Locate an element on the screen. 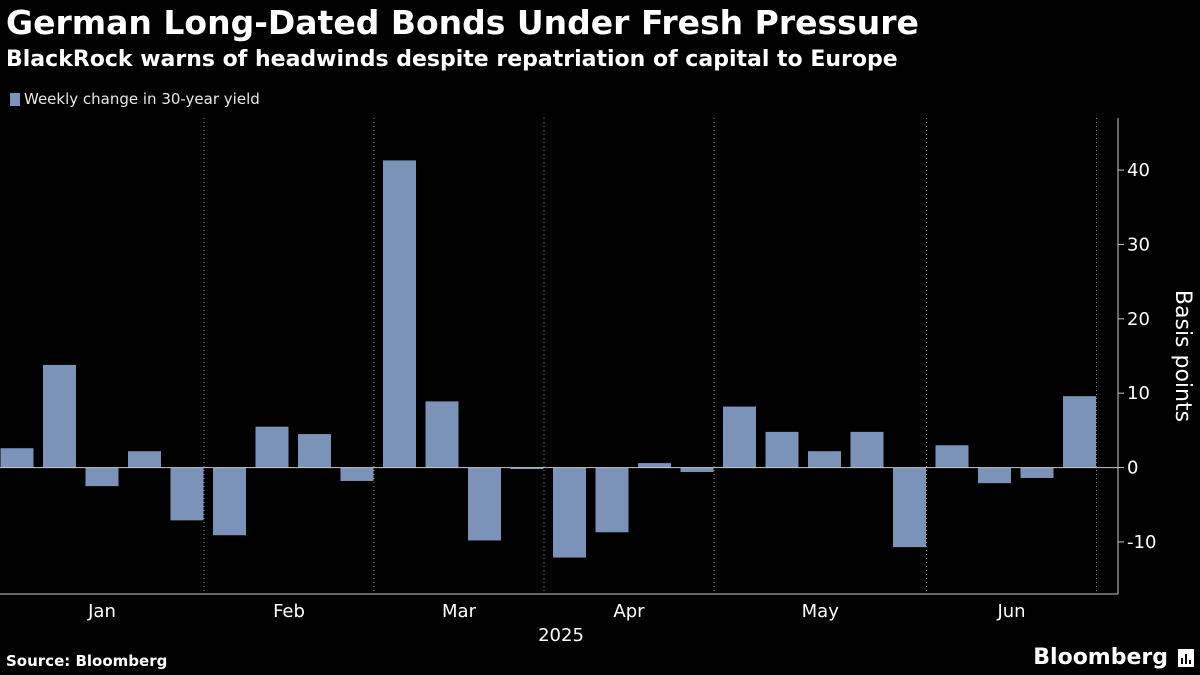 The image size is (1200, 675). chart-legend: Weekly change in 30-year yield is located at coordinates (135, 99).